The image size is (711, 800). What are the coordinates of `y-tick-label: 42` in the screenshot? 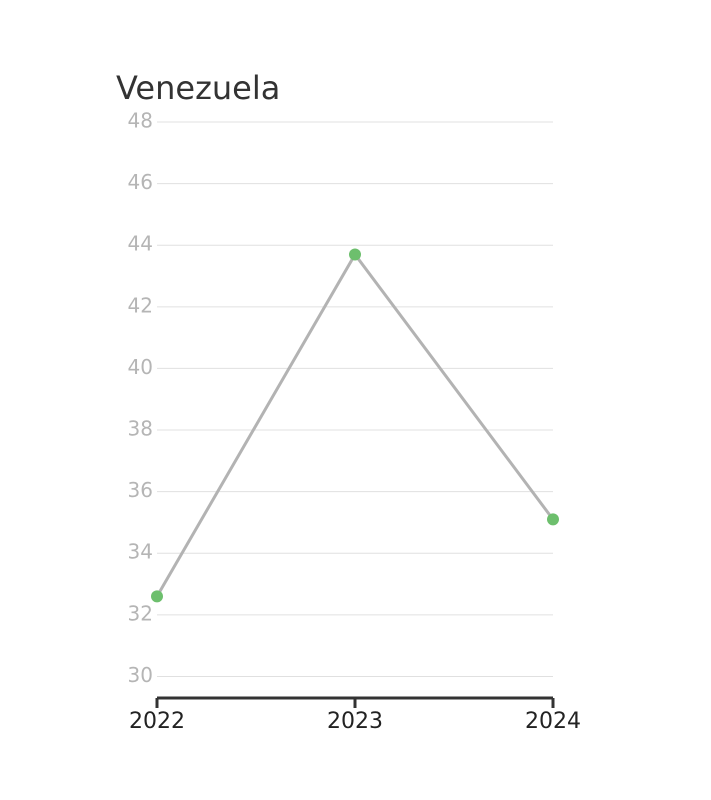 It's located at (140, 305).